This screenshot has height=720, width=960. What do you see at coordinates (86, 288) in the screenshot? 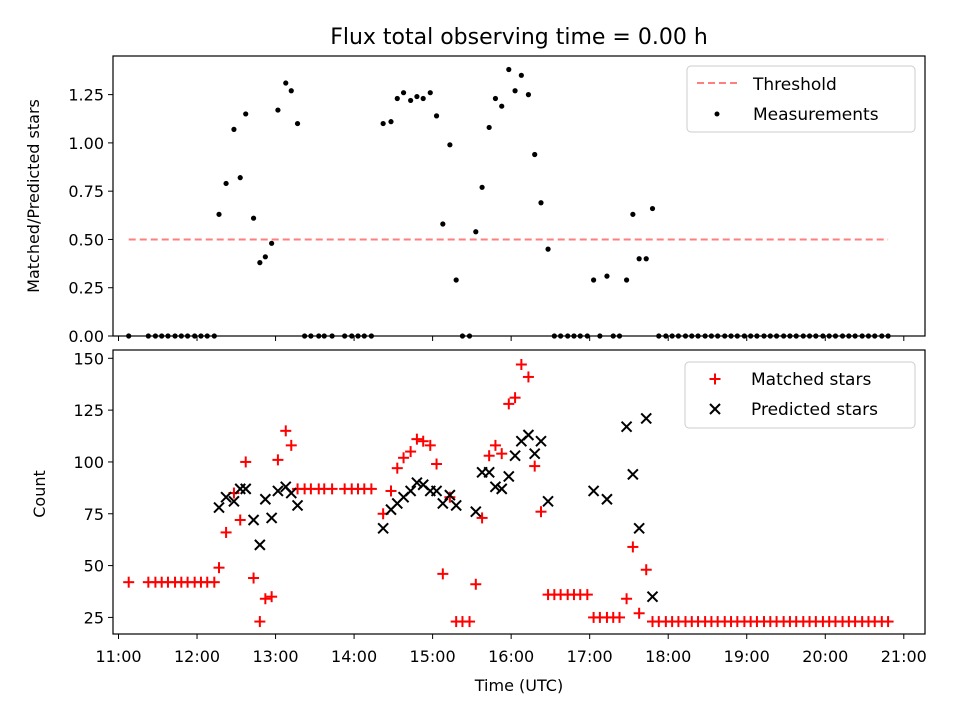
I see `y-tick-label: 0.25` at bounding box center [86, 288].